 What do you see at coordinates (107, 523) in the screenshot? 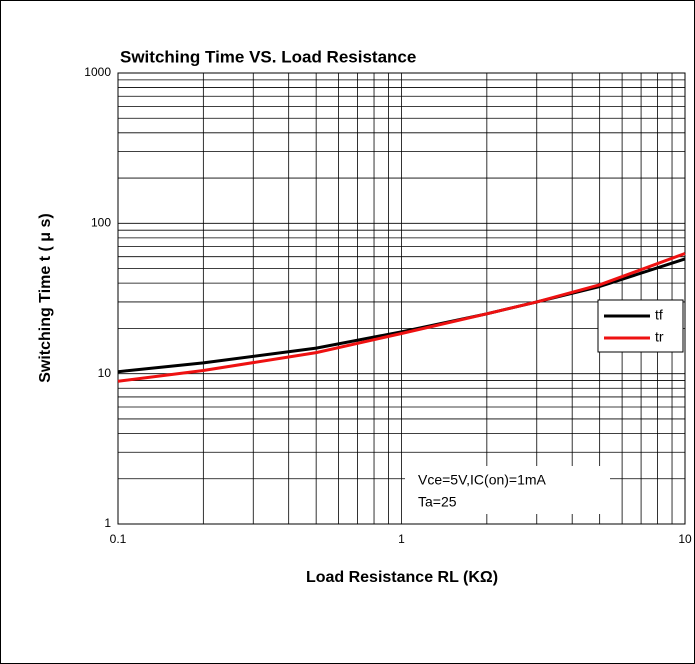
I see `y-tick-label: 1` at bounding box center [107, 523].